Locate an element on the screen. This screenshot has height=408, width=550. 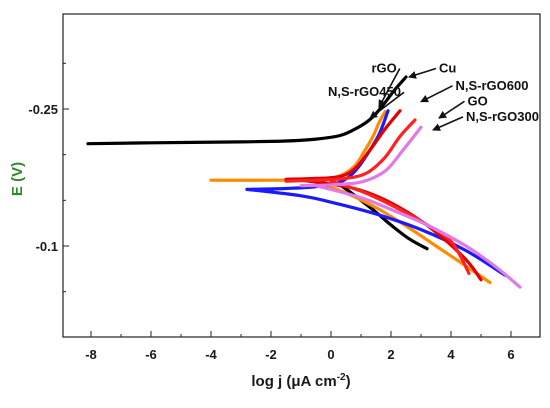
series-line-n-s-rgo450 is located at coordinates (376, 232).